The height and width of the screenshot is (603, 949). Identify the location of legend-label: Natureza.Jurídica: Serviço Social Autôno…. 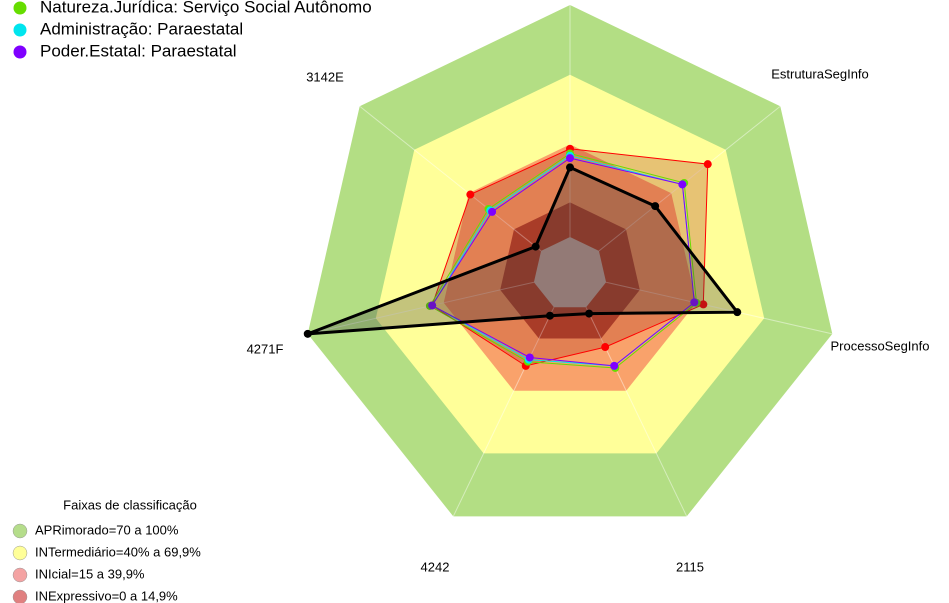
(206, 8).